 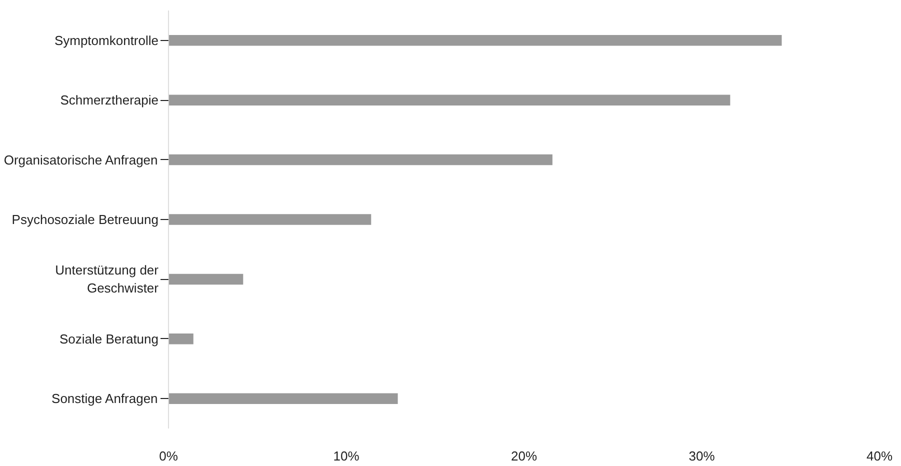 What do you see at coordinates (524, 456) in the screenshot?
I see `x-tick-label: 20%` at bounding box center [524, 456].